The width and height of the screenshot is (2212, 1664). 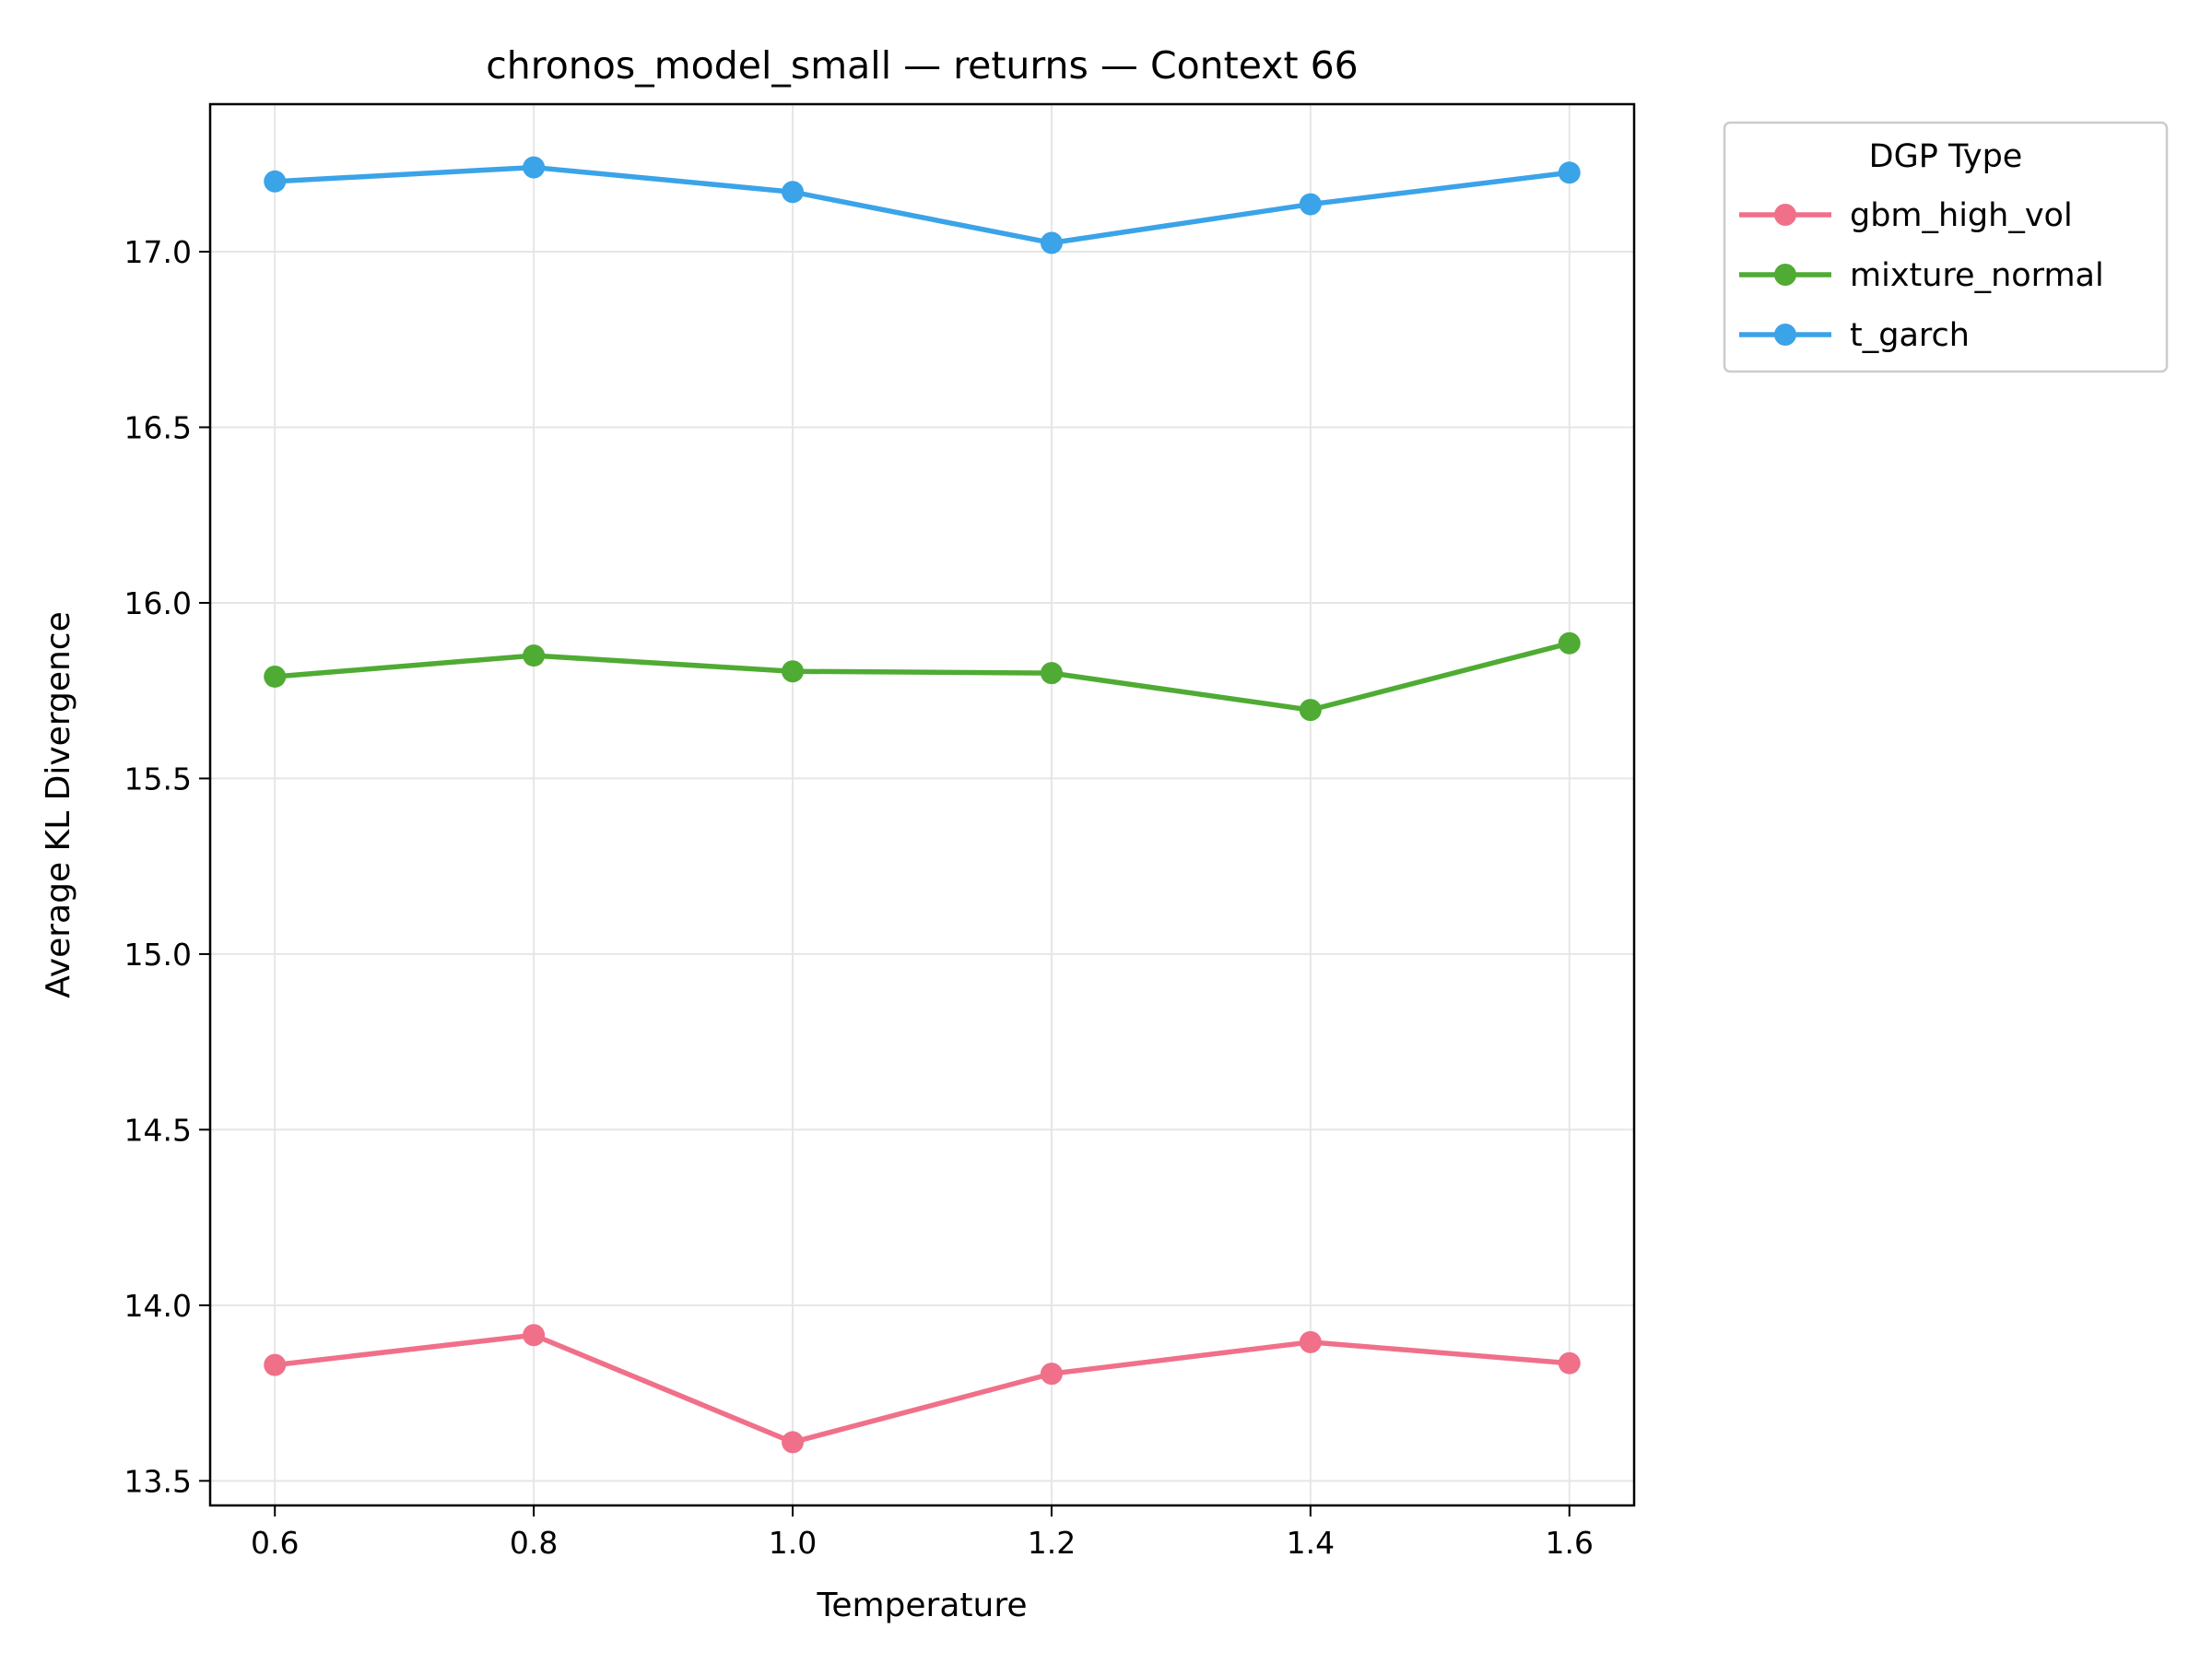 I want to click on y-axis: 13.5 14.0 14.5 15.0 15.5 16.0 16.5 17.0, so click(x=167, y=866).